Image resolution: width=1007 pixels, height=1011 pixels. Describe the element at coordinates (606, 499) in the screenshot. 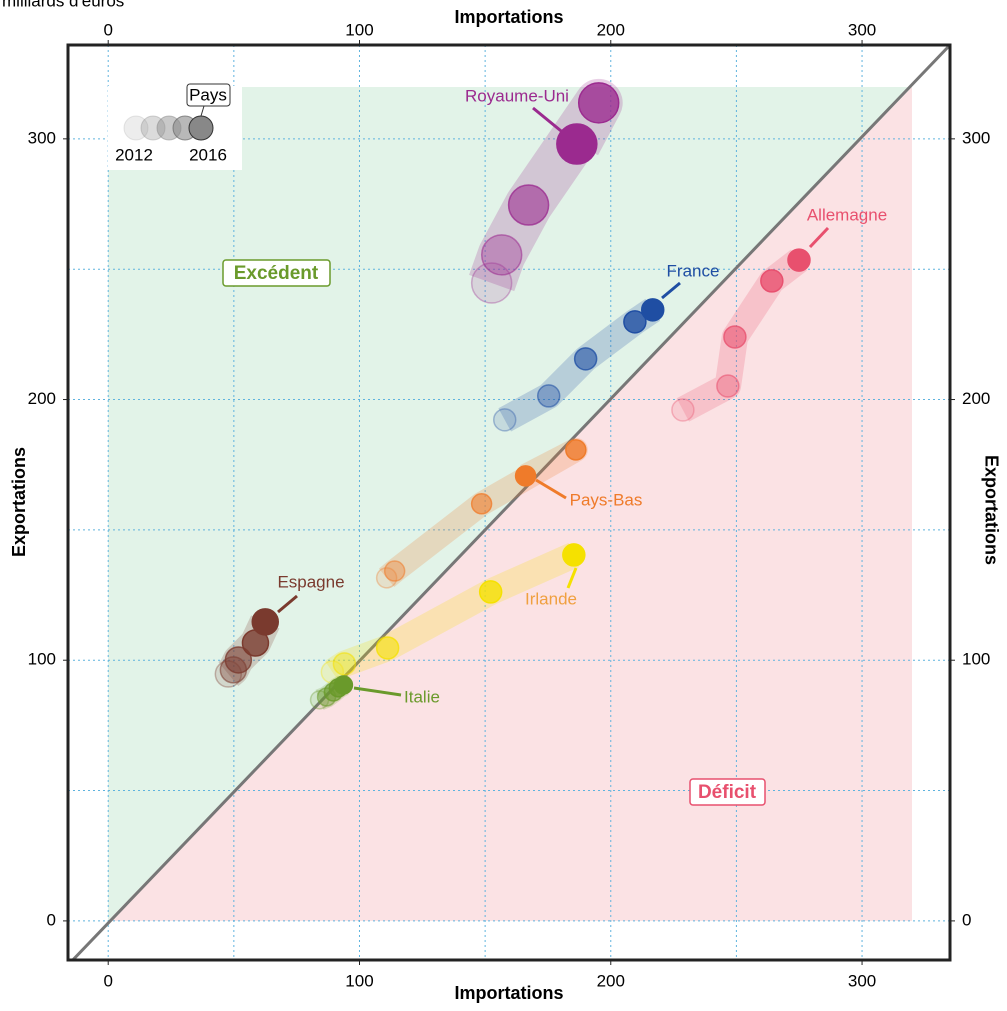

I see `series-label: Pays-Bas` at that location.